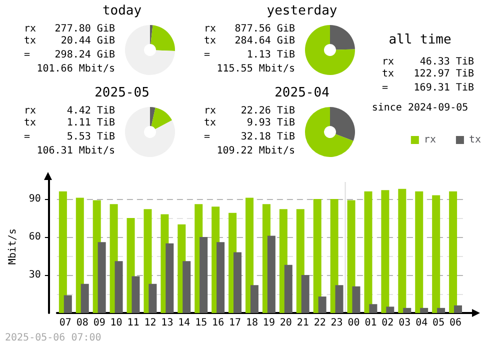 This screenshot has height=348, width=500. I want to click on text: 101.66 Mbit/s, so click(75, 69).